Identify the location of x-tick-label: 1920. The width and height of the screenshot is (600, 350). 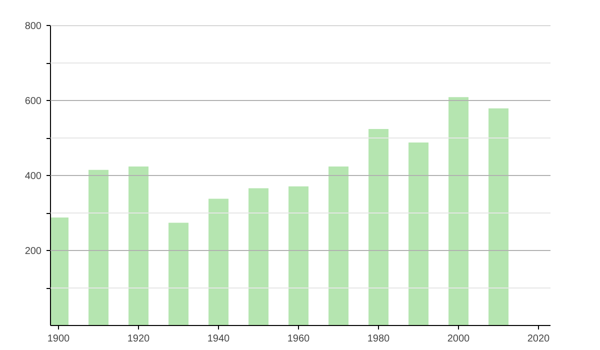
(138, 339).